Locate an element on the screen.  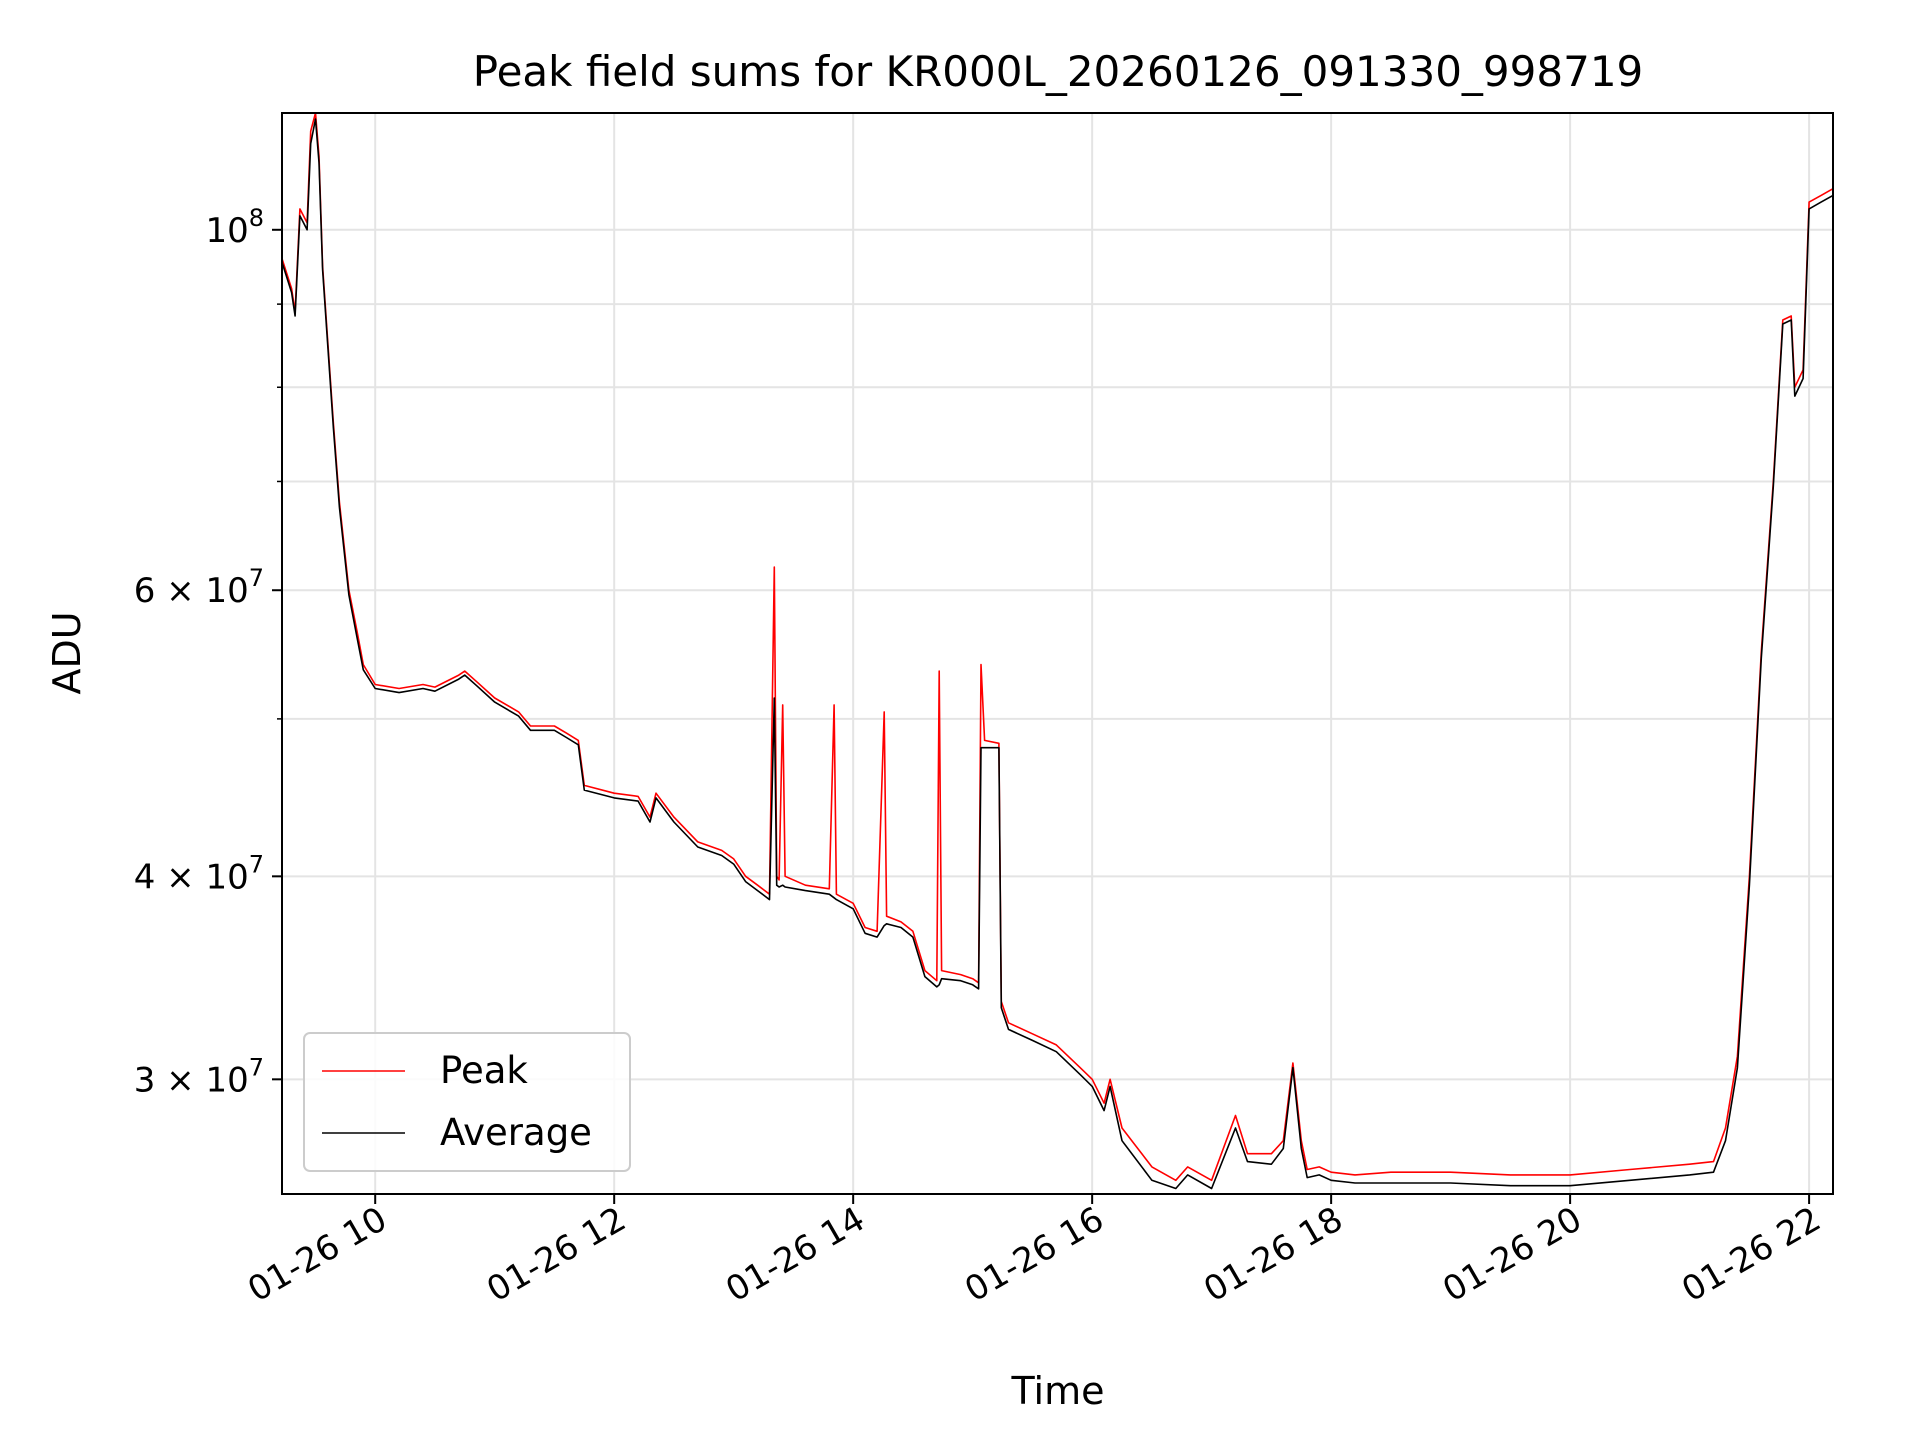
legend-label-peak: Peak is located at coordinates (484, 1070).